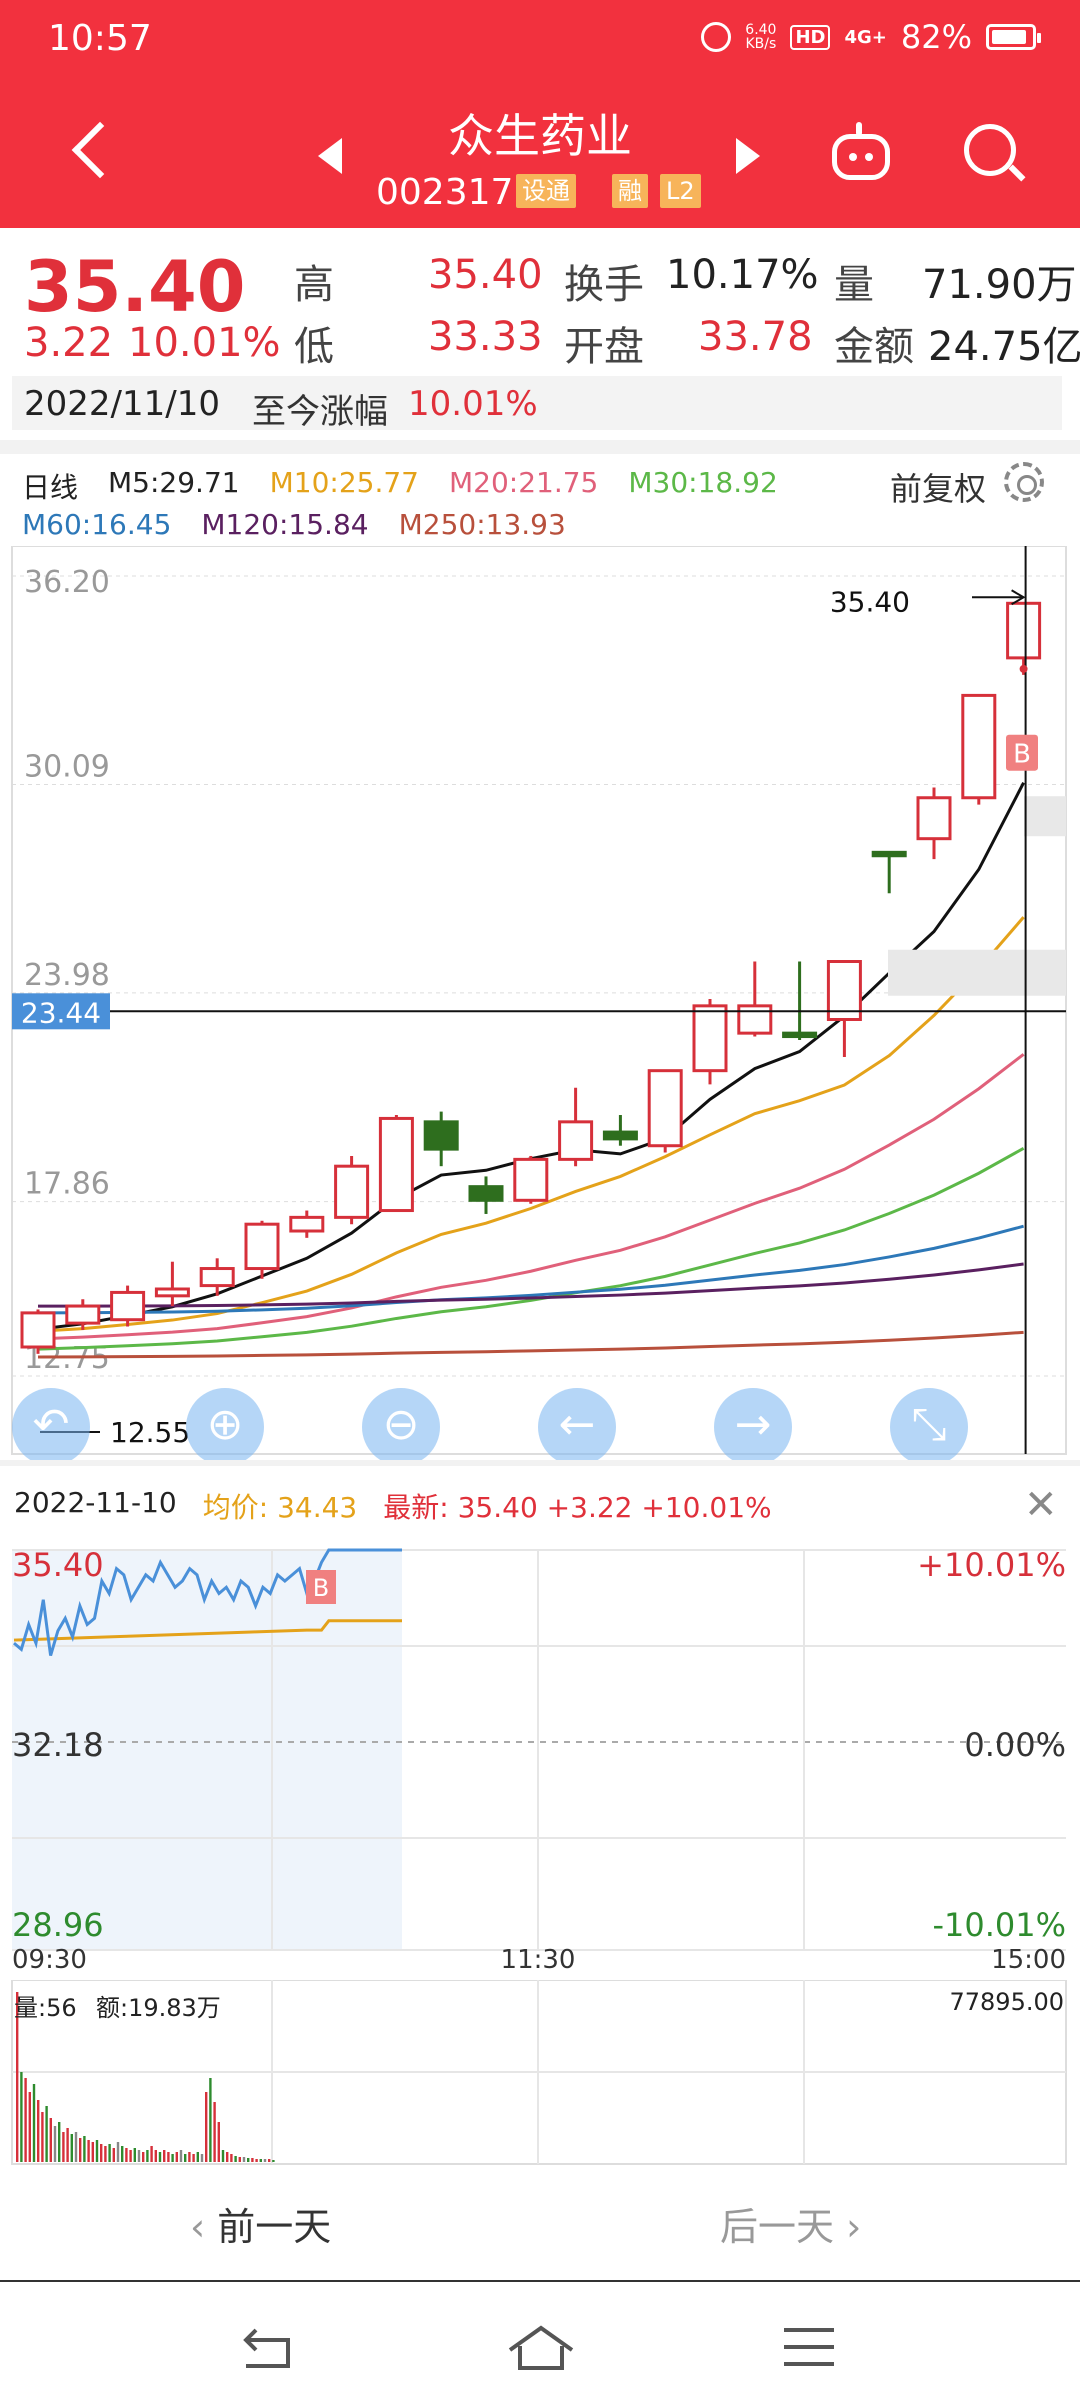 The width and height of the screenshot is (1080, 2408). I want to click on scroll-right-button: →, so click(753, 1427).